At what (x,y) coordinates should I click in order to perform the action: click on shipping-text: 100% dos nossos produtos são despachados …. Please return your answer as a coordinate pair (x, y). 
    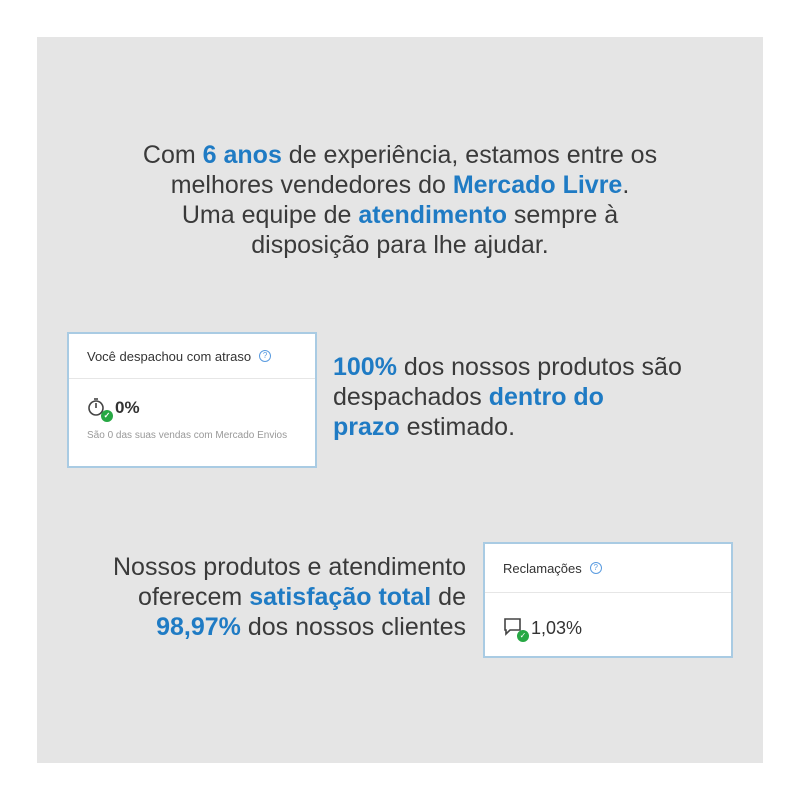
    Looking at the image, I should click on (533, 397).